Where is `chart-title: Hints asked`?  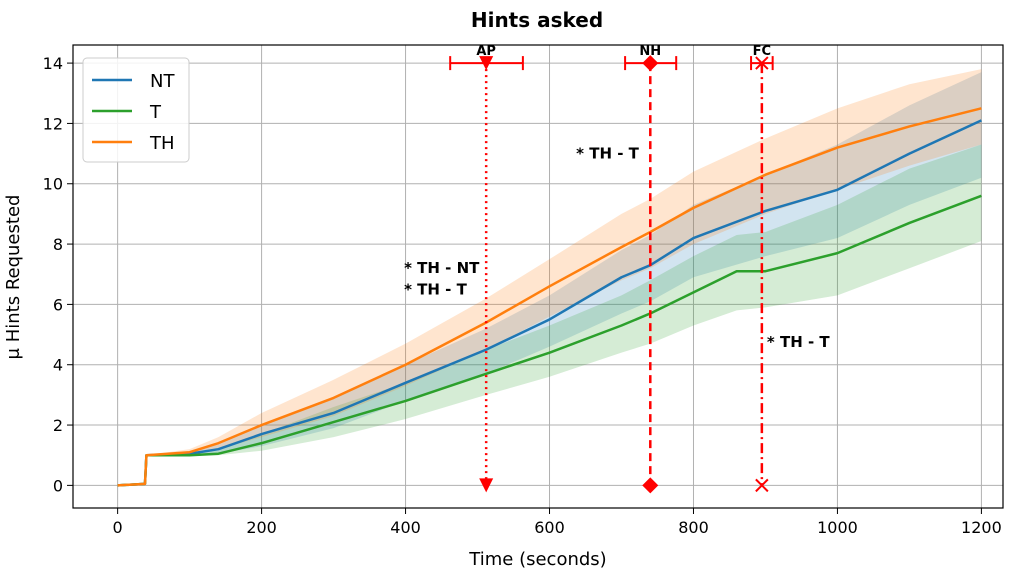 chart-title: Hints asked is located at coordinates (537, 20).